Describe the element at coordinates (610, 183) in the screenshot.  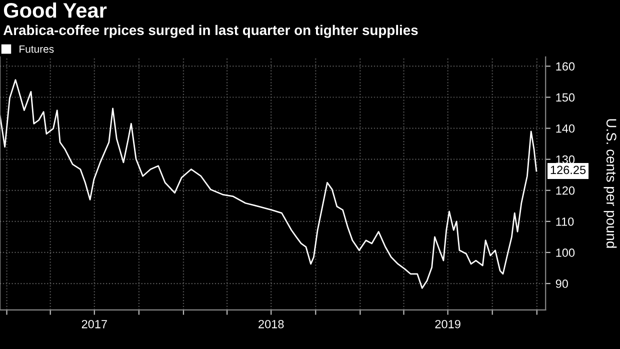
I see `y2-axis-title: U.S. cents per pound` at that location.